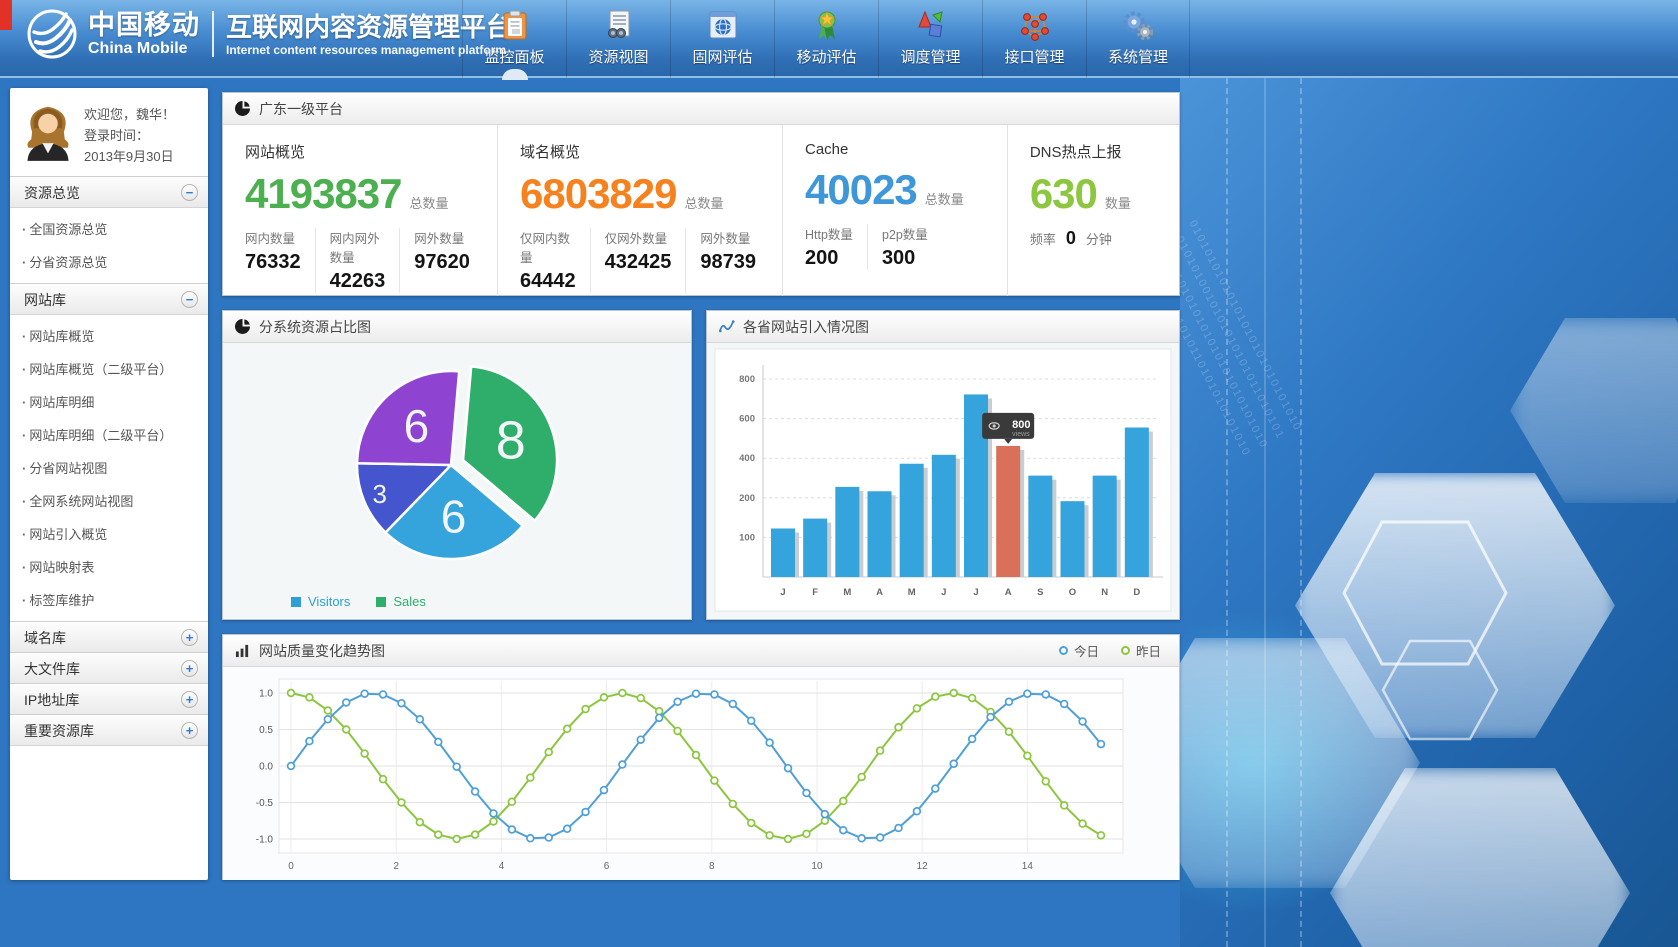  I want to click on trend-legend-label: 今日, so click(1086, 652).